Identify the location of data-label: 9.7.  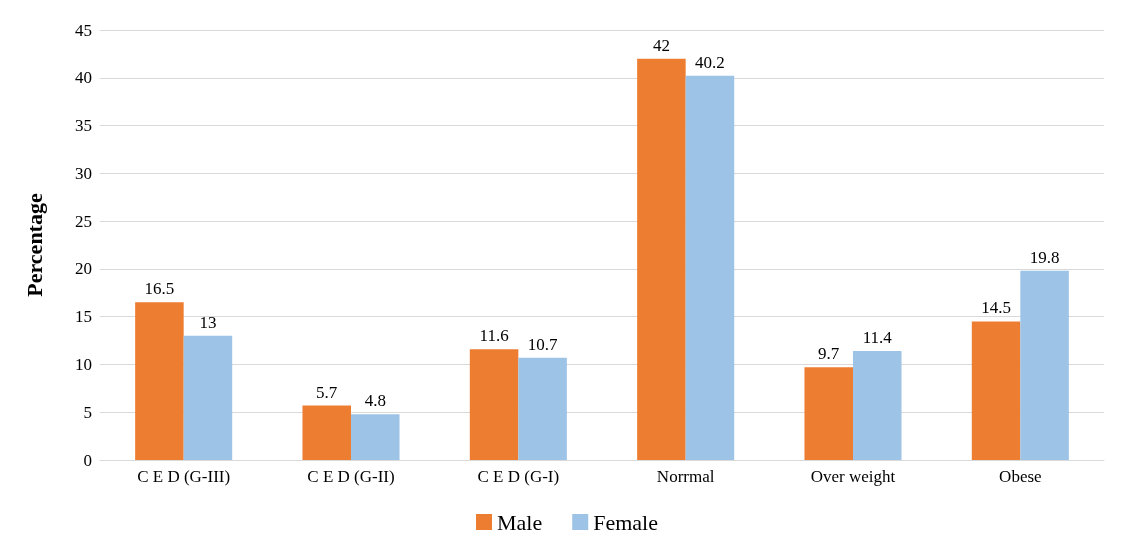
(829, 354).